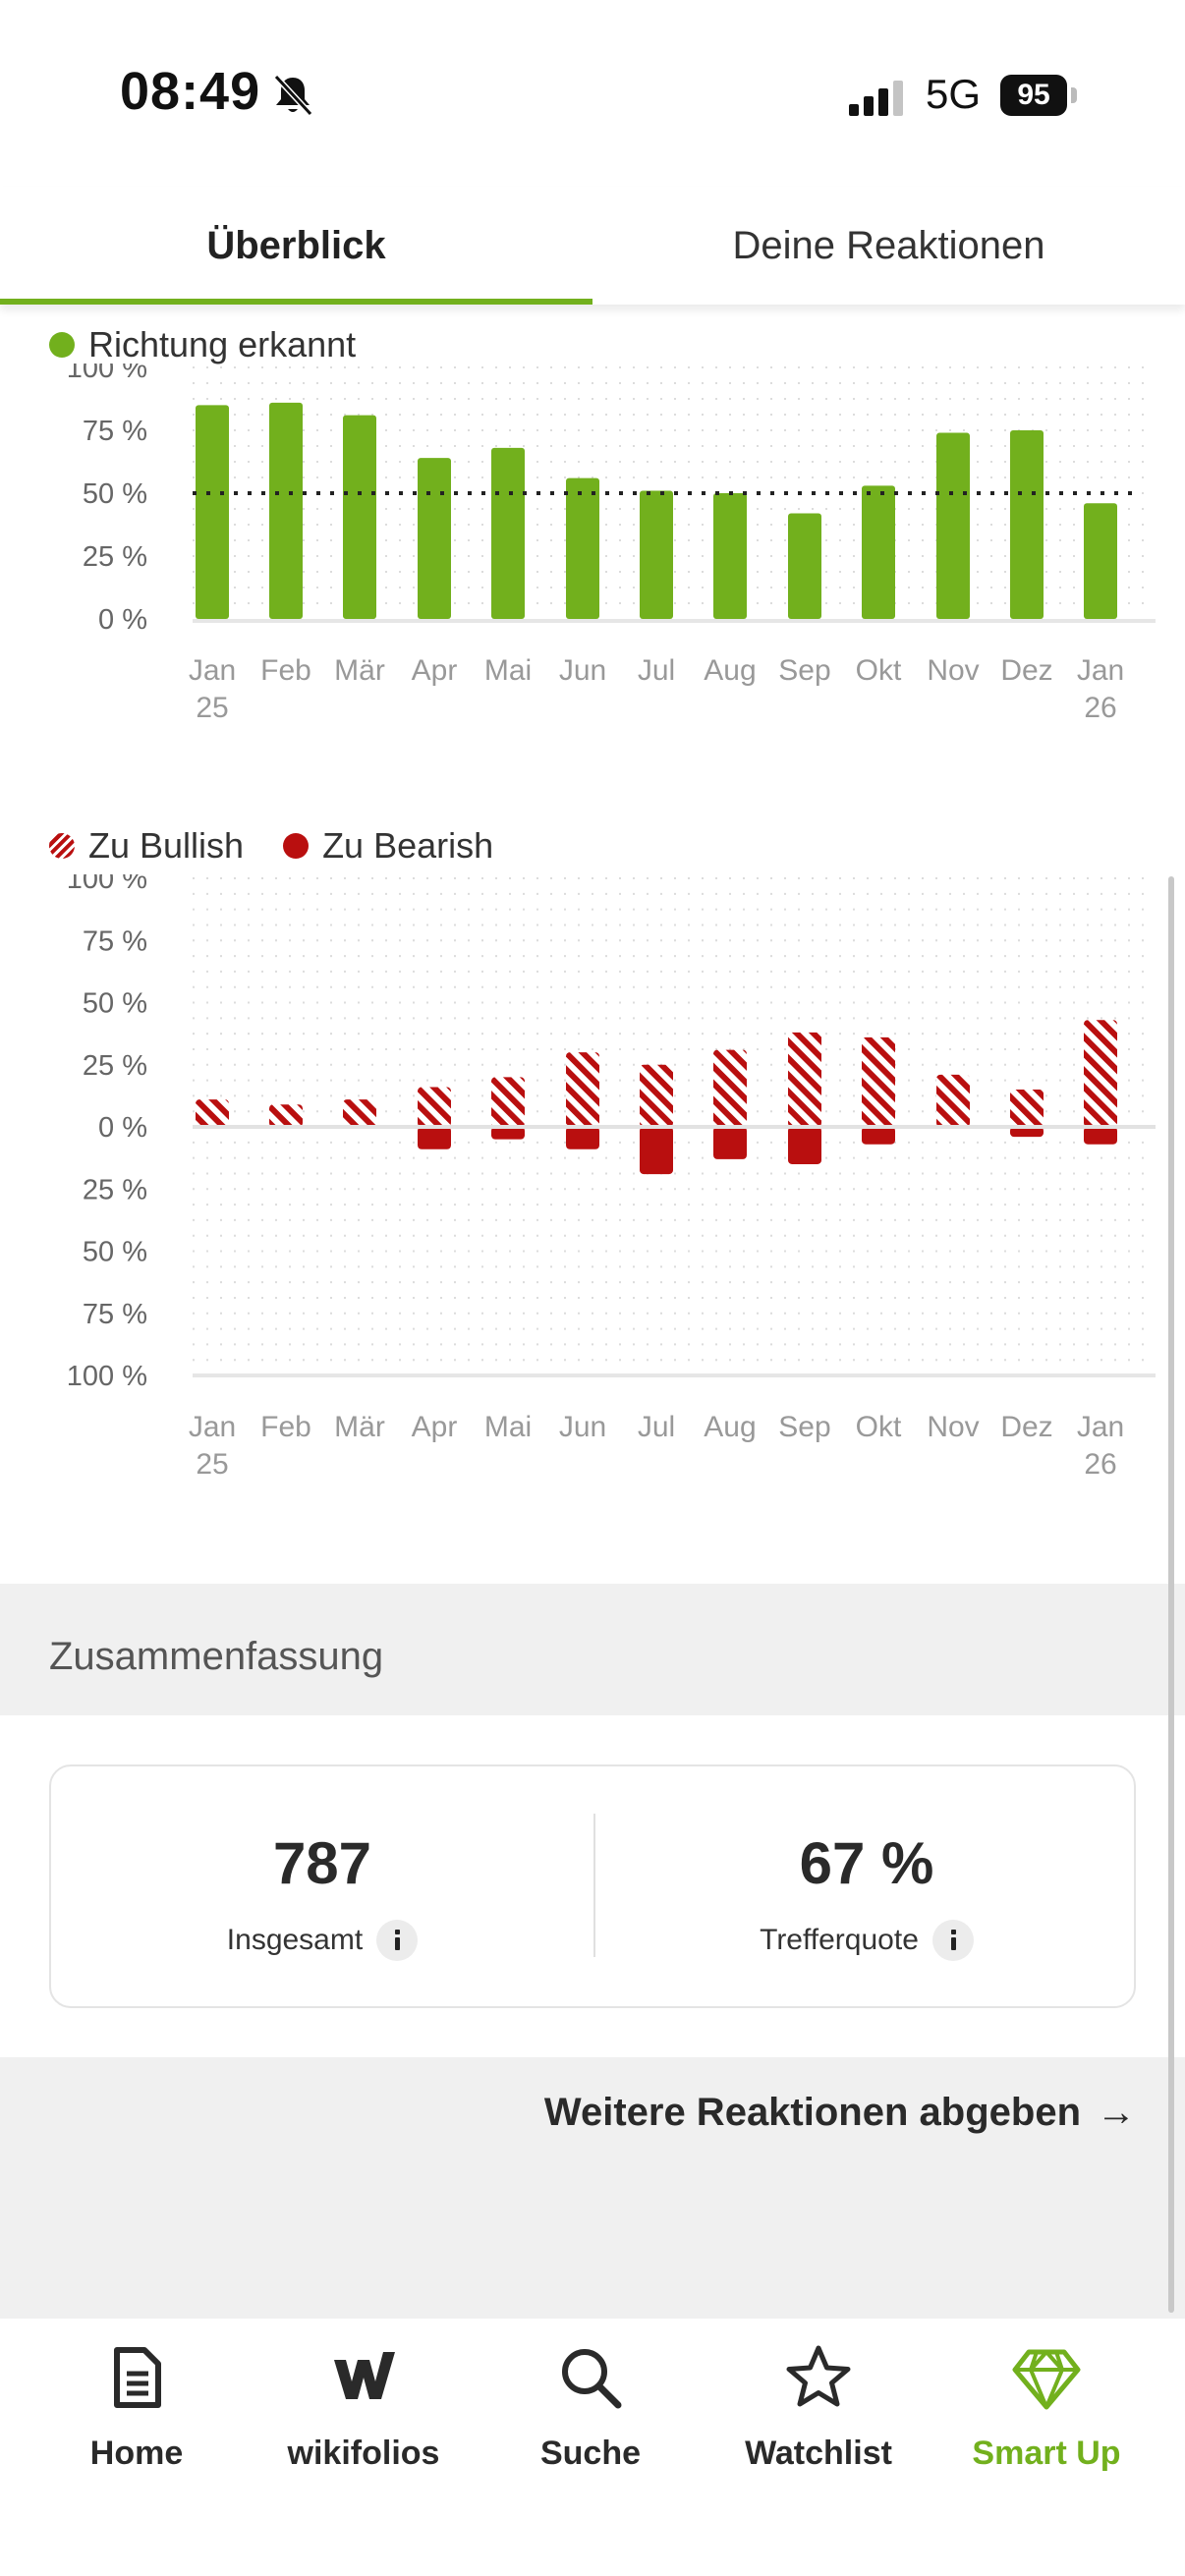 The width and height of the screenshot is (1185, 2576). What do you see at coordinates (594, 1885) in the screenshot?
I see `divider` at bounding box center [594, 1885].